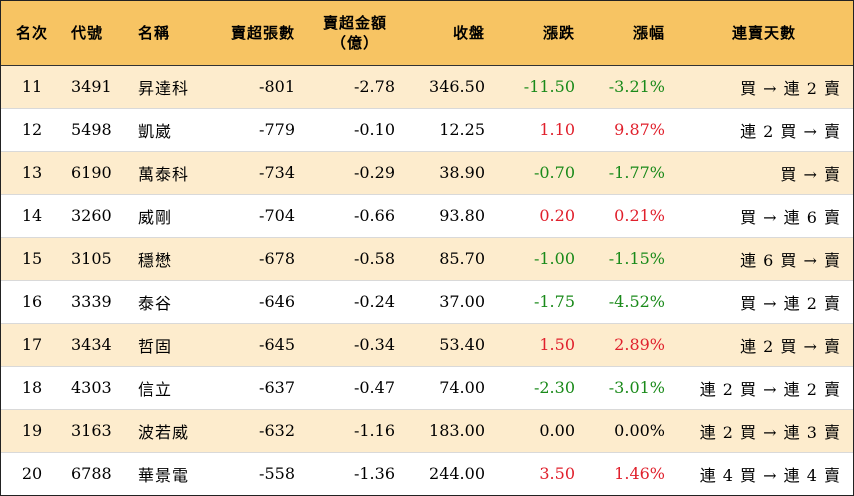 The image size is (854, 496). What do you see at coordinates (764, 215) in the screenshot?
I see `cell-streak: 買 → 連 6 賣` at bounding box center [764, 215].